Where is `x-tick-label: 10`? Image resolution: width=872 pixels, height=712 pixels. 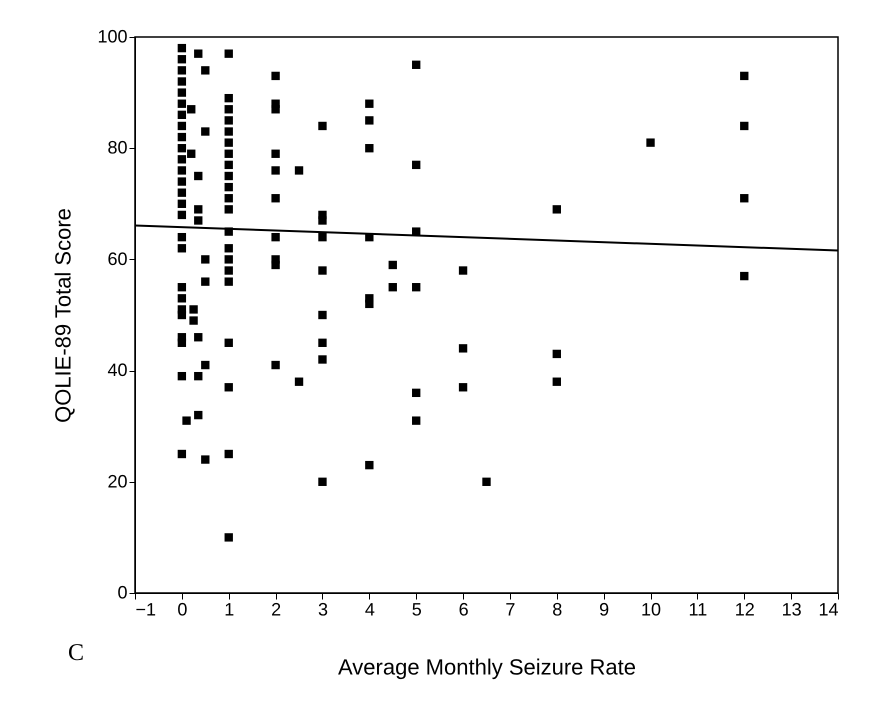 x-tick-label: 10 is located at coordinates (651, 610).